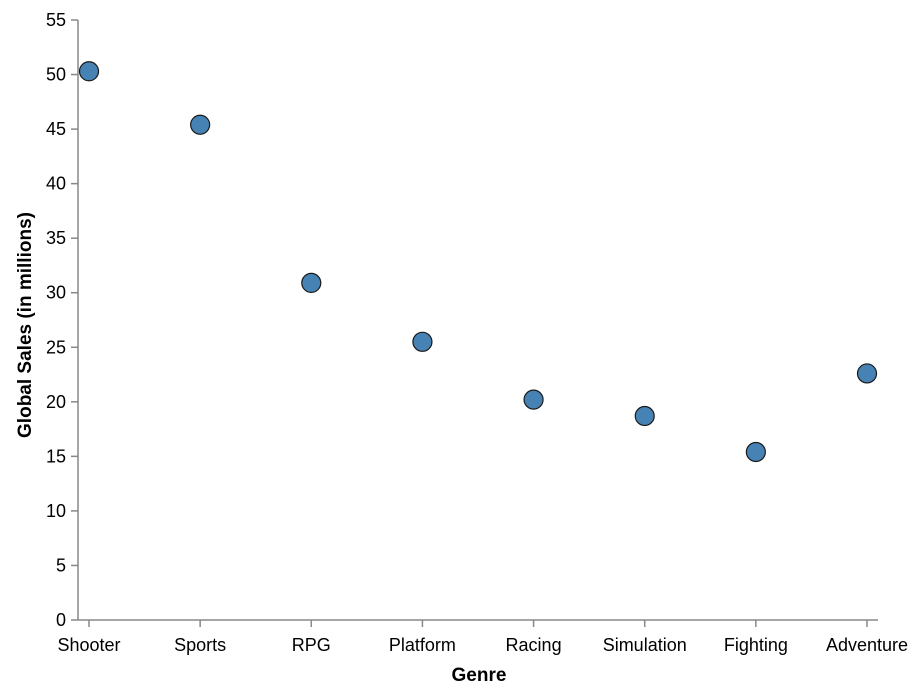 This screenshot has width=924, height=694. What do you see at coordinates (25, 325) in the screenshot?
I see `y-axis-title: Global Sales (in millions)` at bounding box center [25, 325].